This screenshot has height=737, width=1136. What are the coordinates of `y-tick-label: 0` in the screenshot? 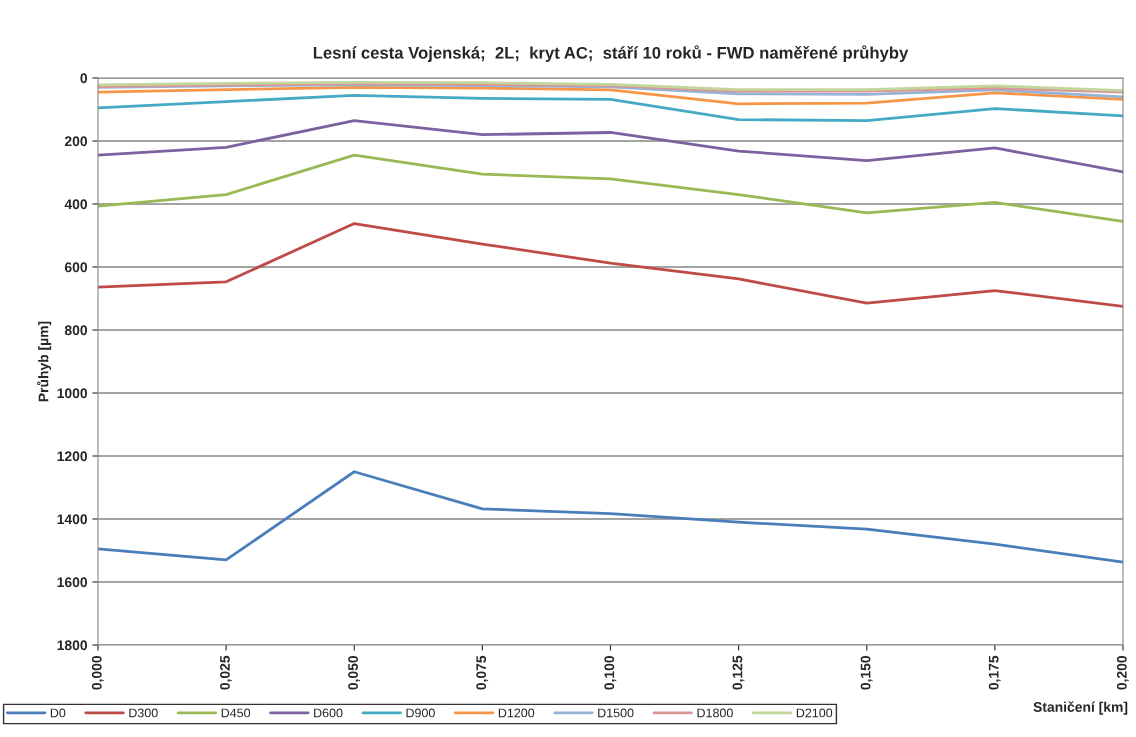 It's located at (84, 78).